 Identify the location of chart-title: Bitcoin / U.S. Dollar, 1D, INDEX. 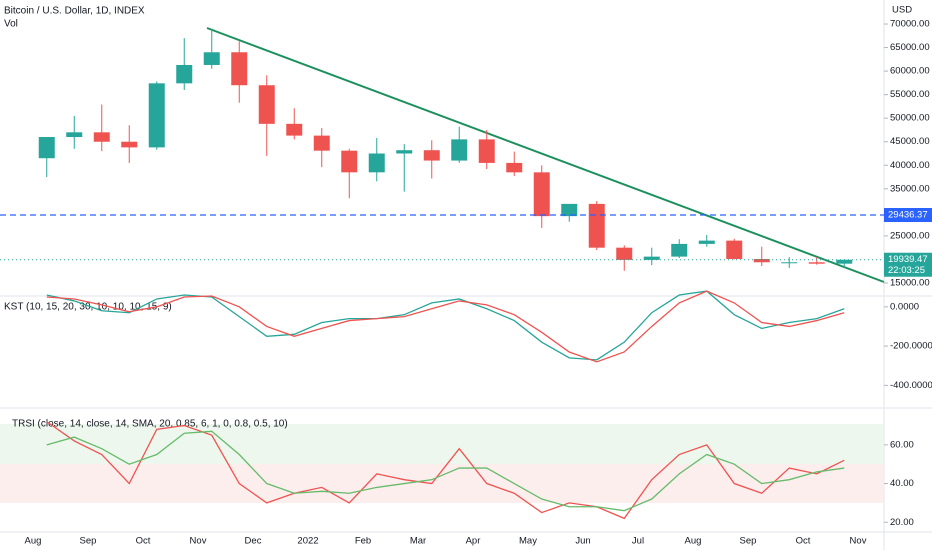
(74, 11).